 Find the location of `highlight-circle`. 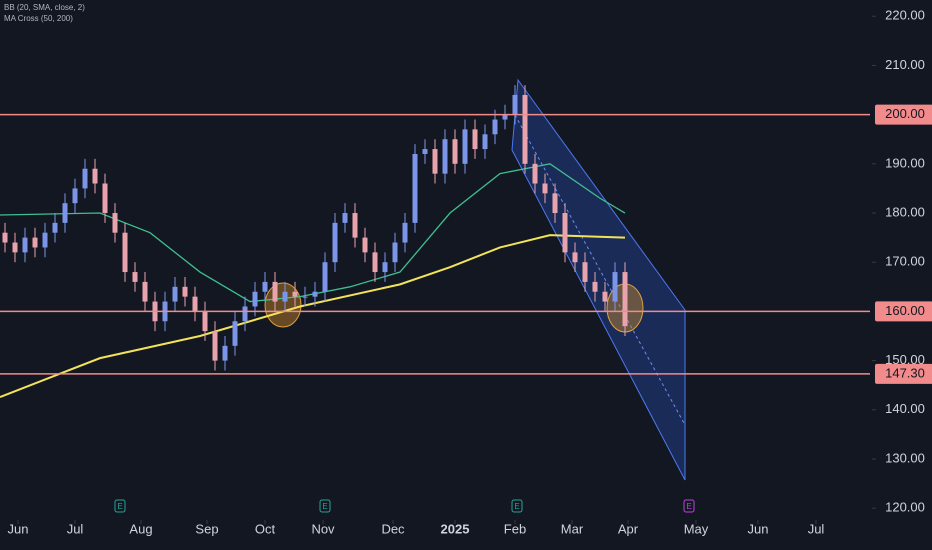

highlight-circle is located at coordinates (283, 305).